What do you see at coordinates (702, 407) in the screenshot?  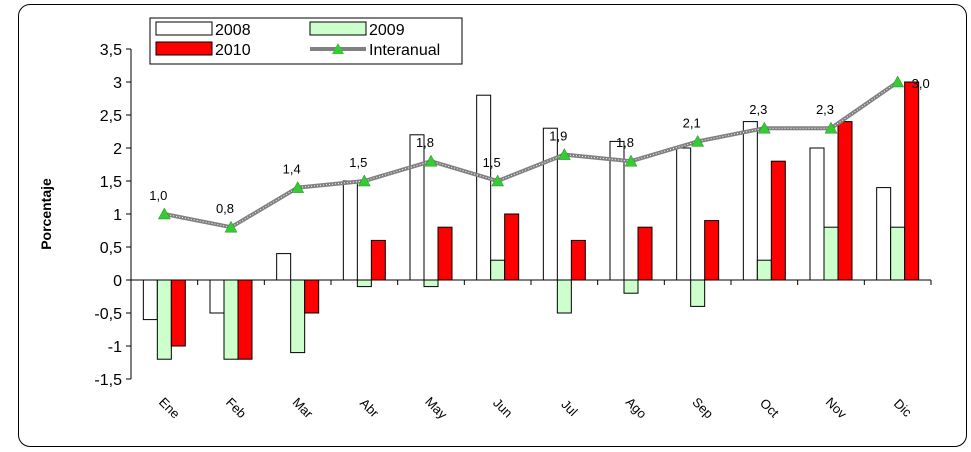 I see `x-category-label: Sep` at bounding box center [702, 407].